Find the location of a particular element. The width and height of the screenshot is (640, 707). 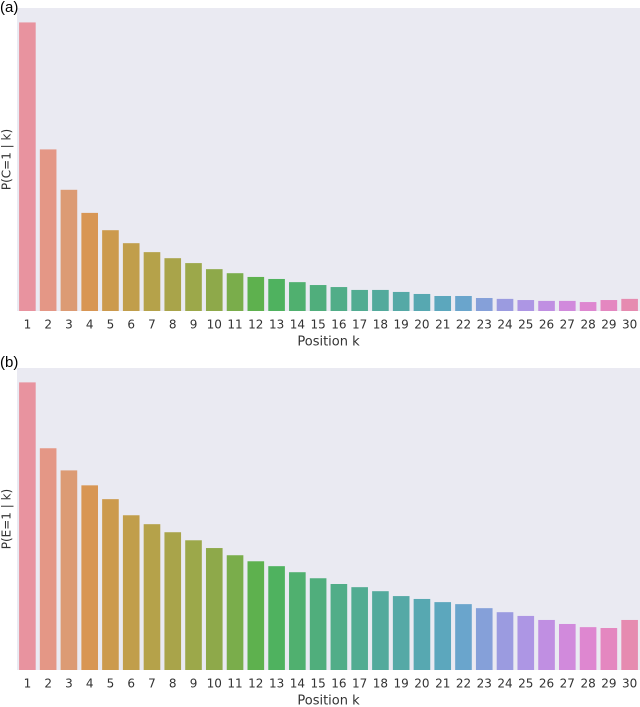

panel-label: (b) is located at coordinates (9, 362).